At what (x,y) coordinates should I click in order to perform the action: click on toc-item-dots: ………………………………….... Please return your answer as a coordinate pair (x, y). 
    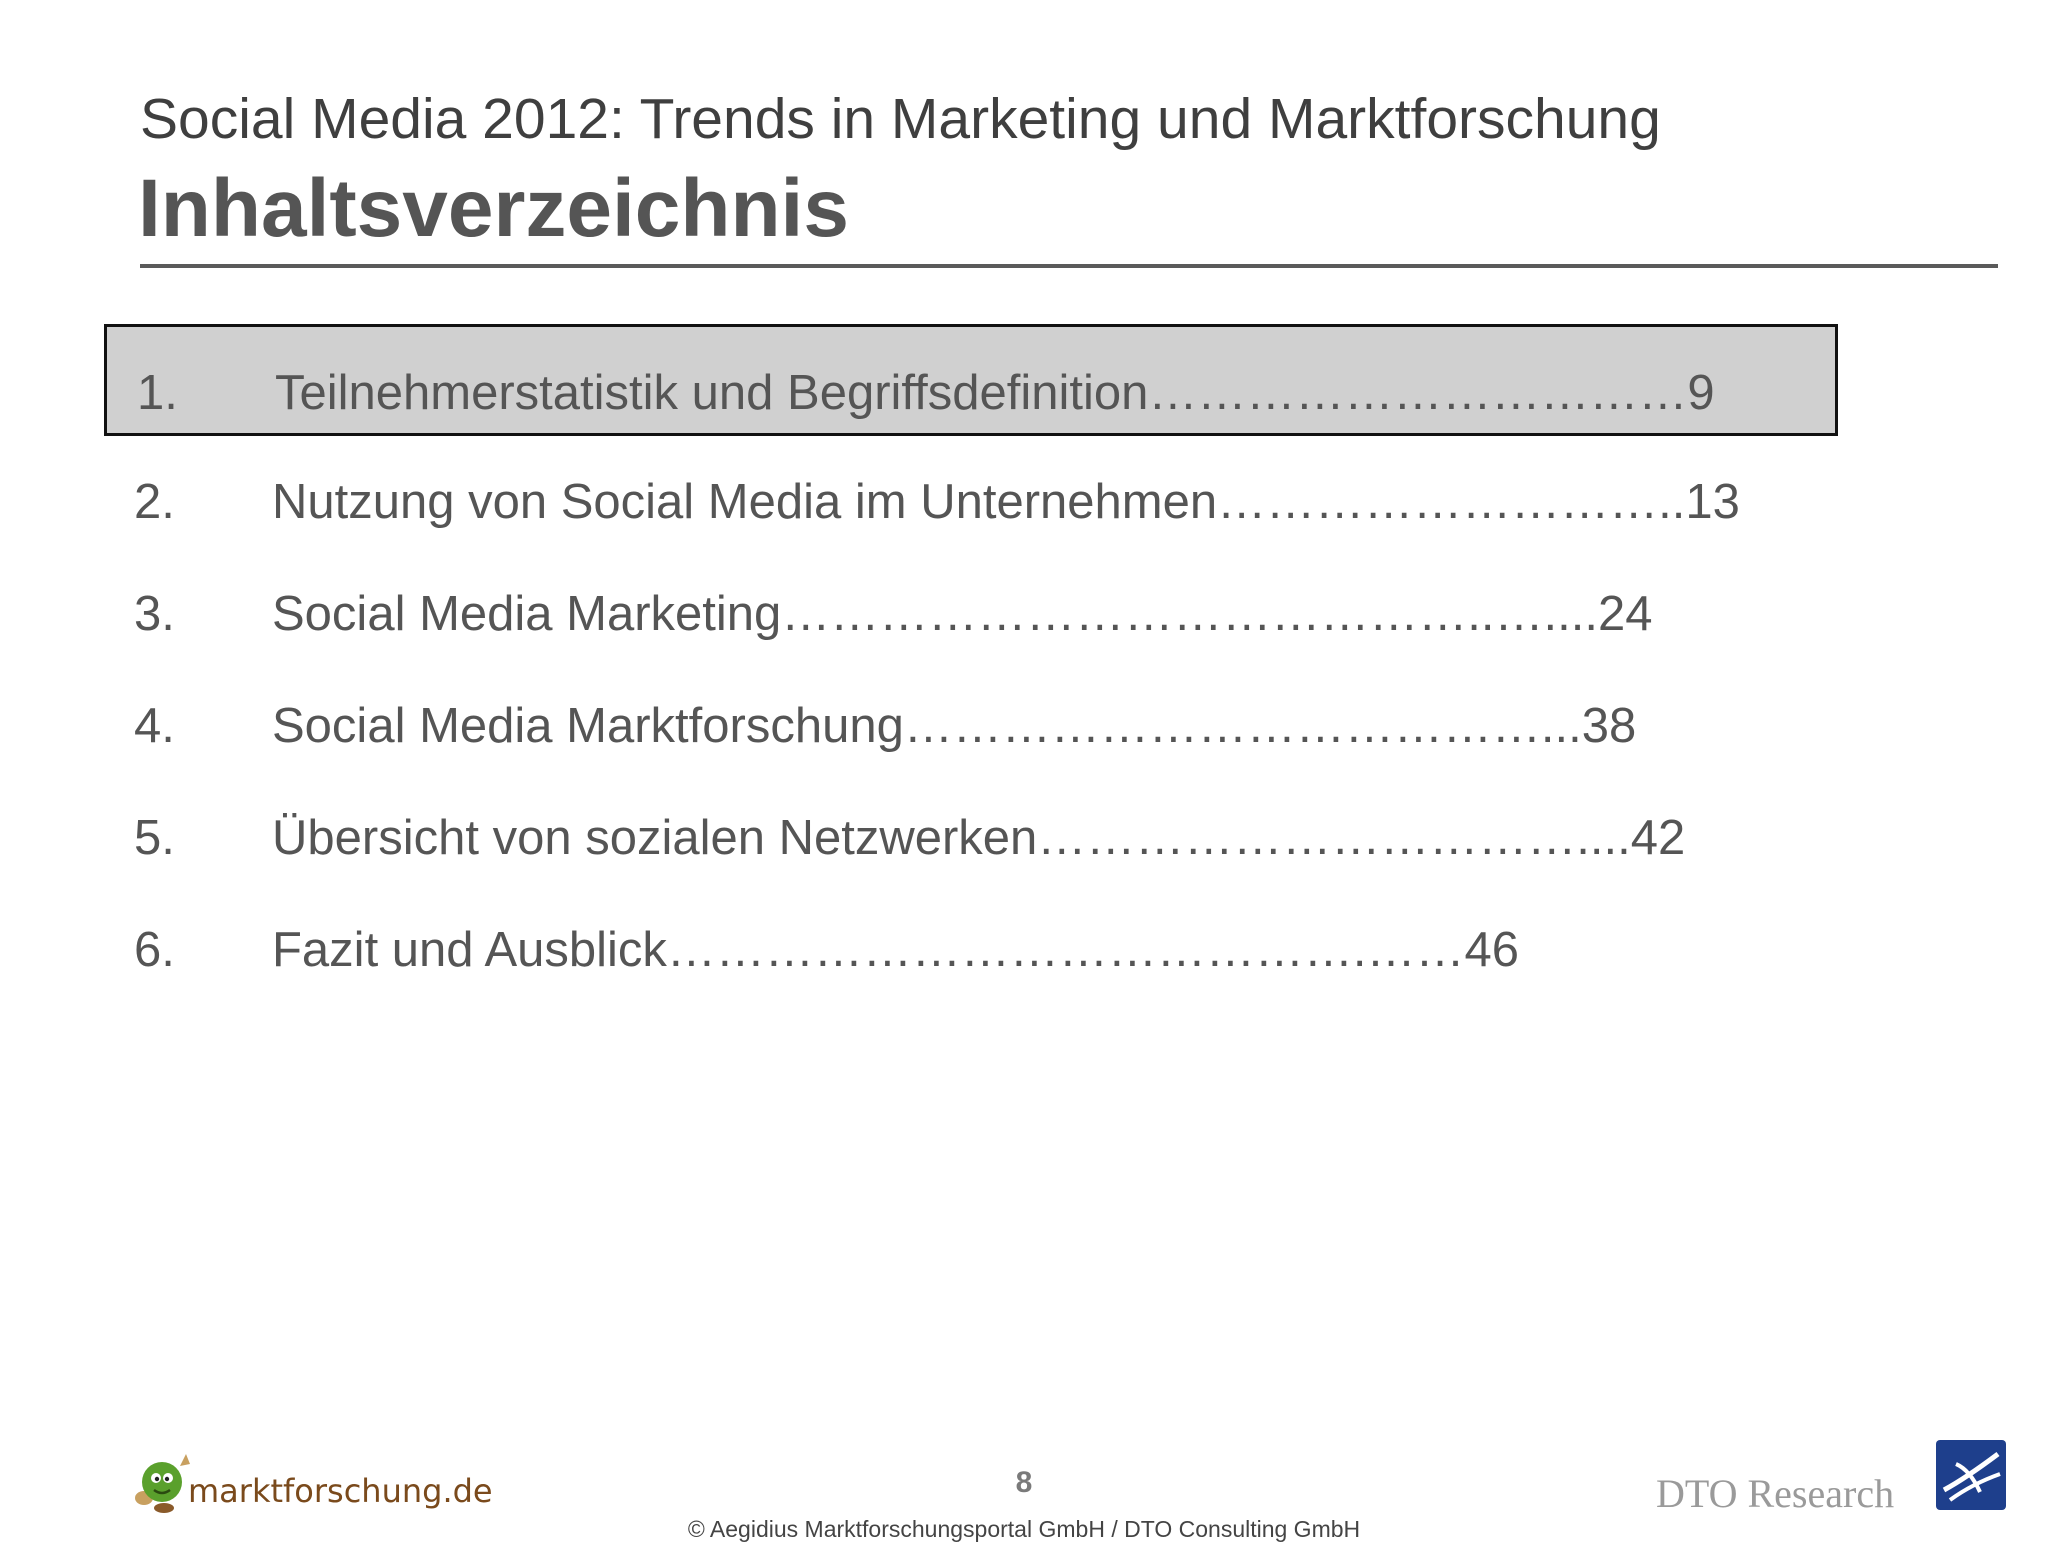
    Looking at the image, I should click on (1242, 726).